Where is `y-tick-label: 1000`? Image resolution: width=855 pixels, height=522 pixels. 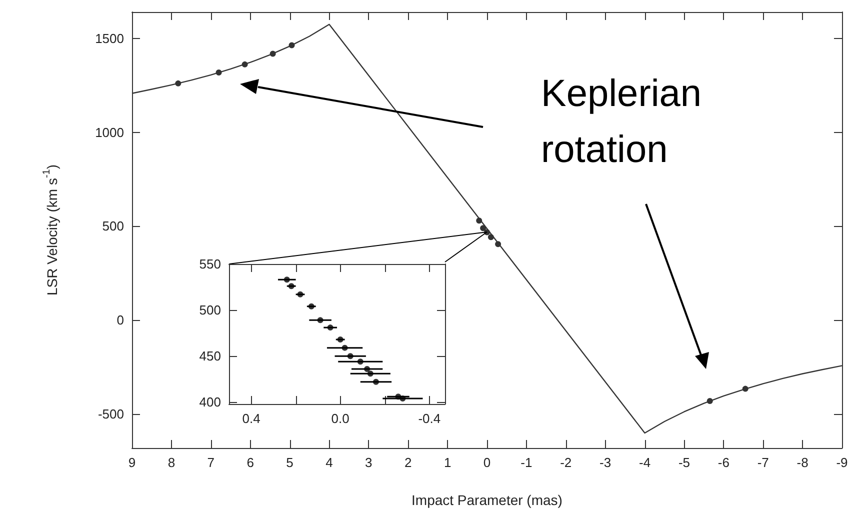
y-tick-label: 1000 is located at coordinates (109, 132).